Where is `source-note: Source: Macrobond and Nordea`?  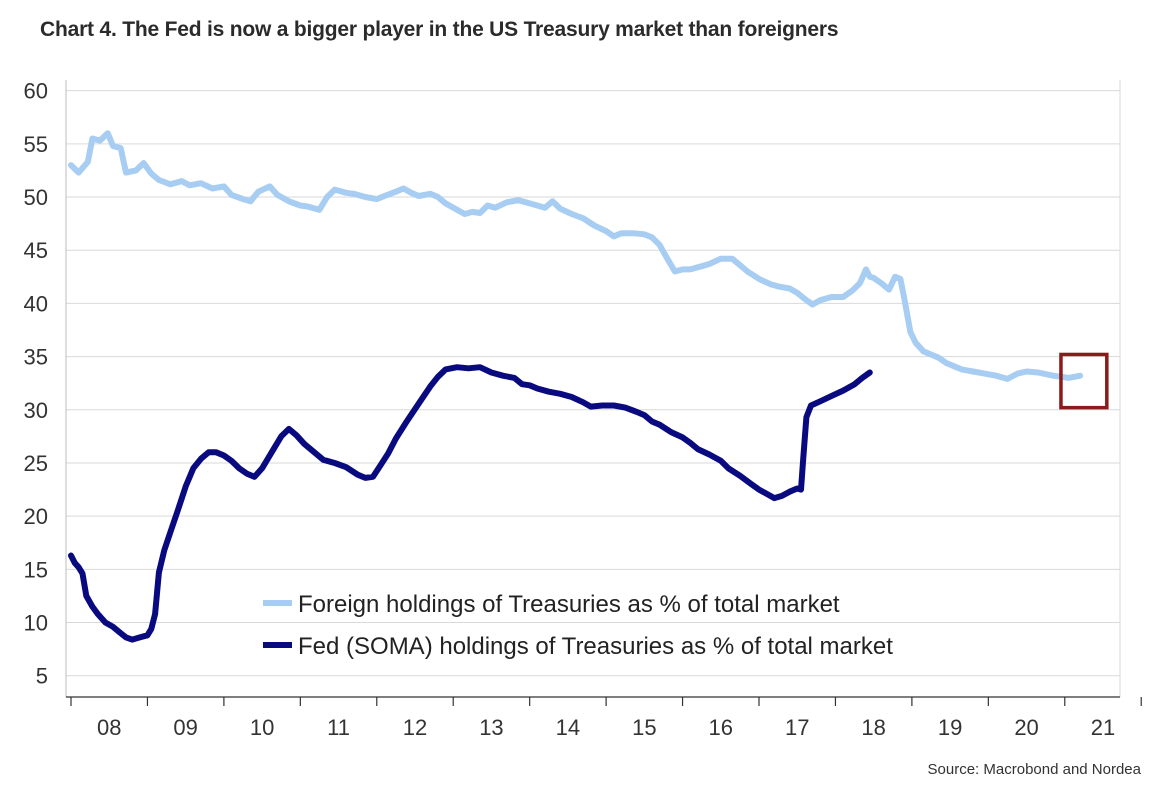
source-note: Source: Macrobond and Nordea is located at coordinates (1034, 769).